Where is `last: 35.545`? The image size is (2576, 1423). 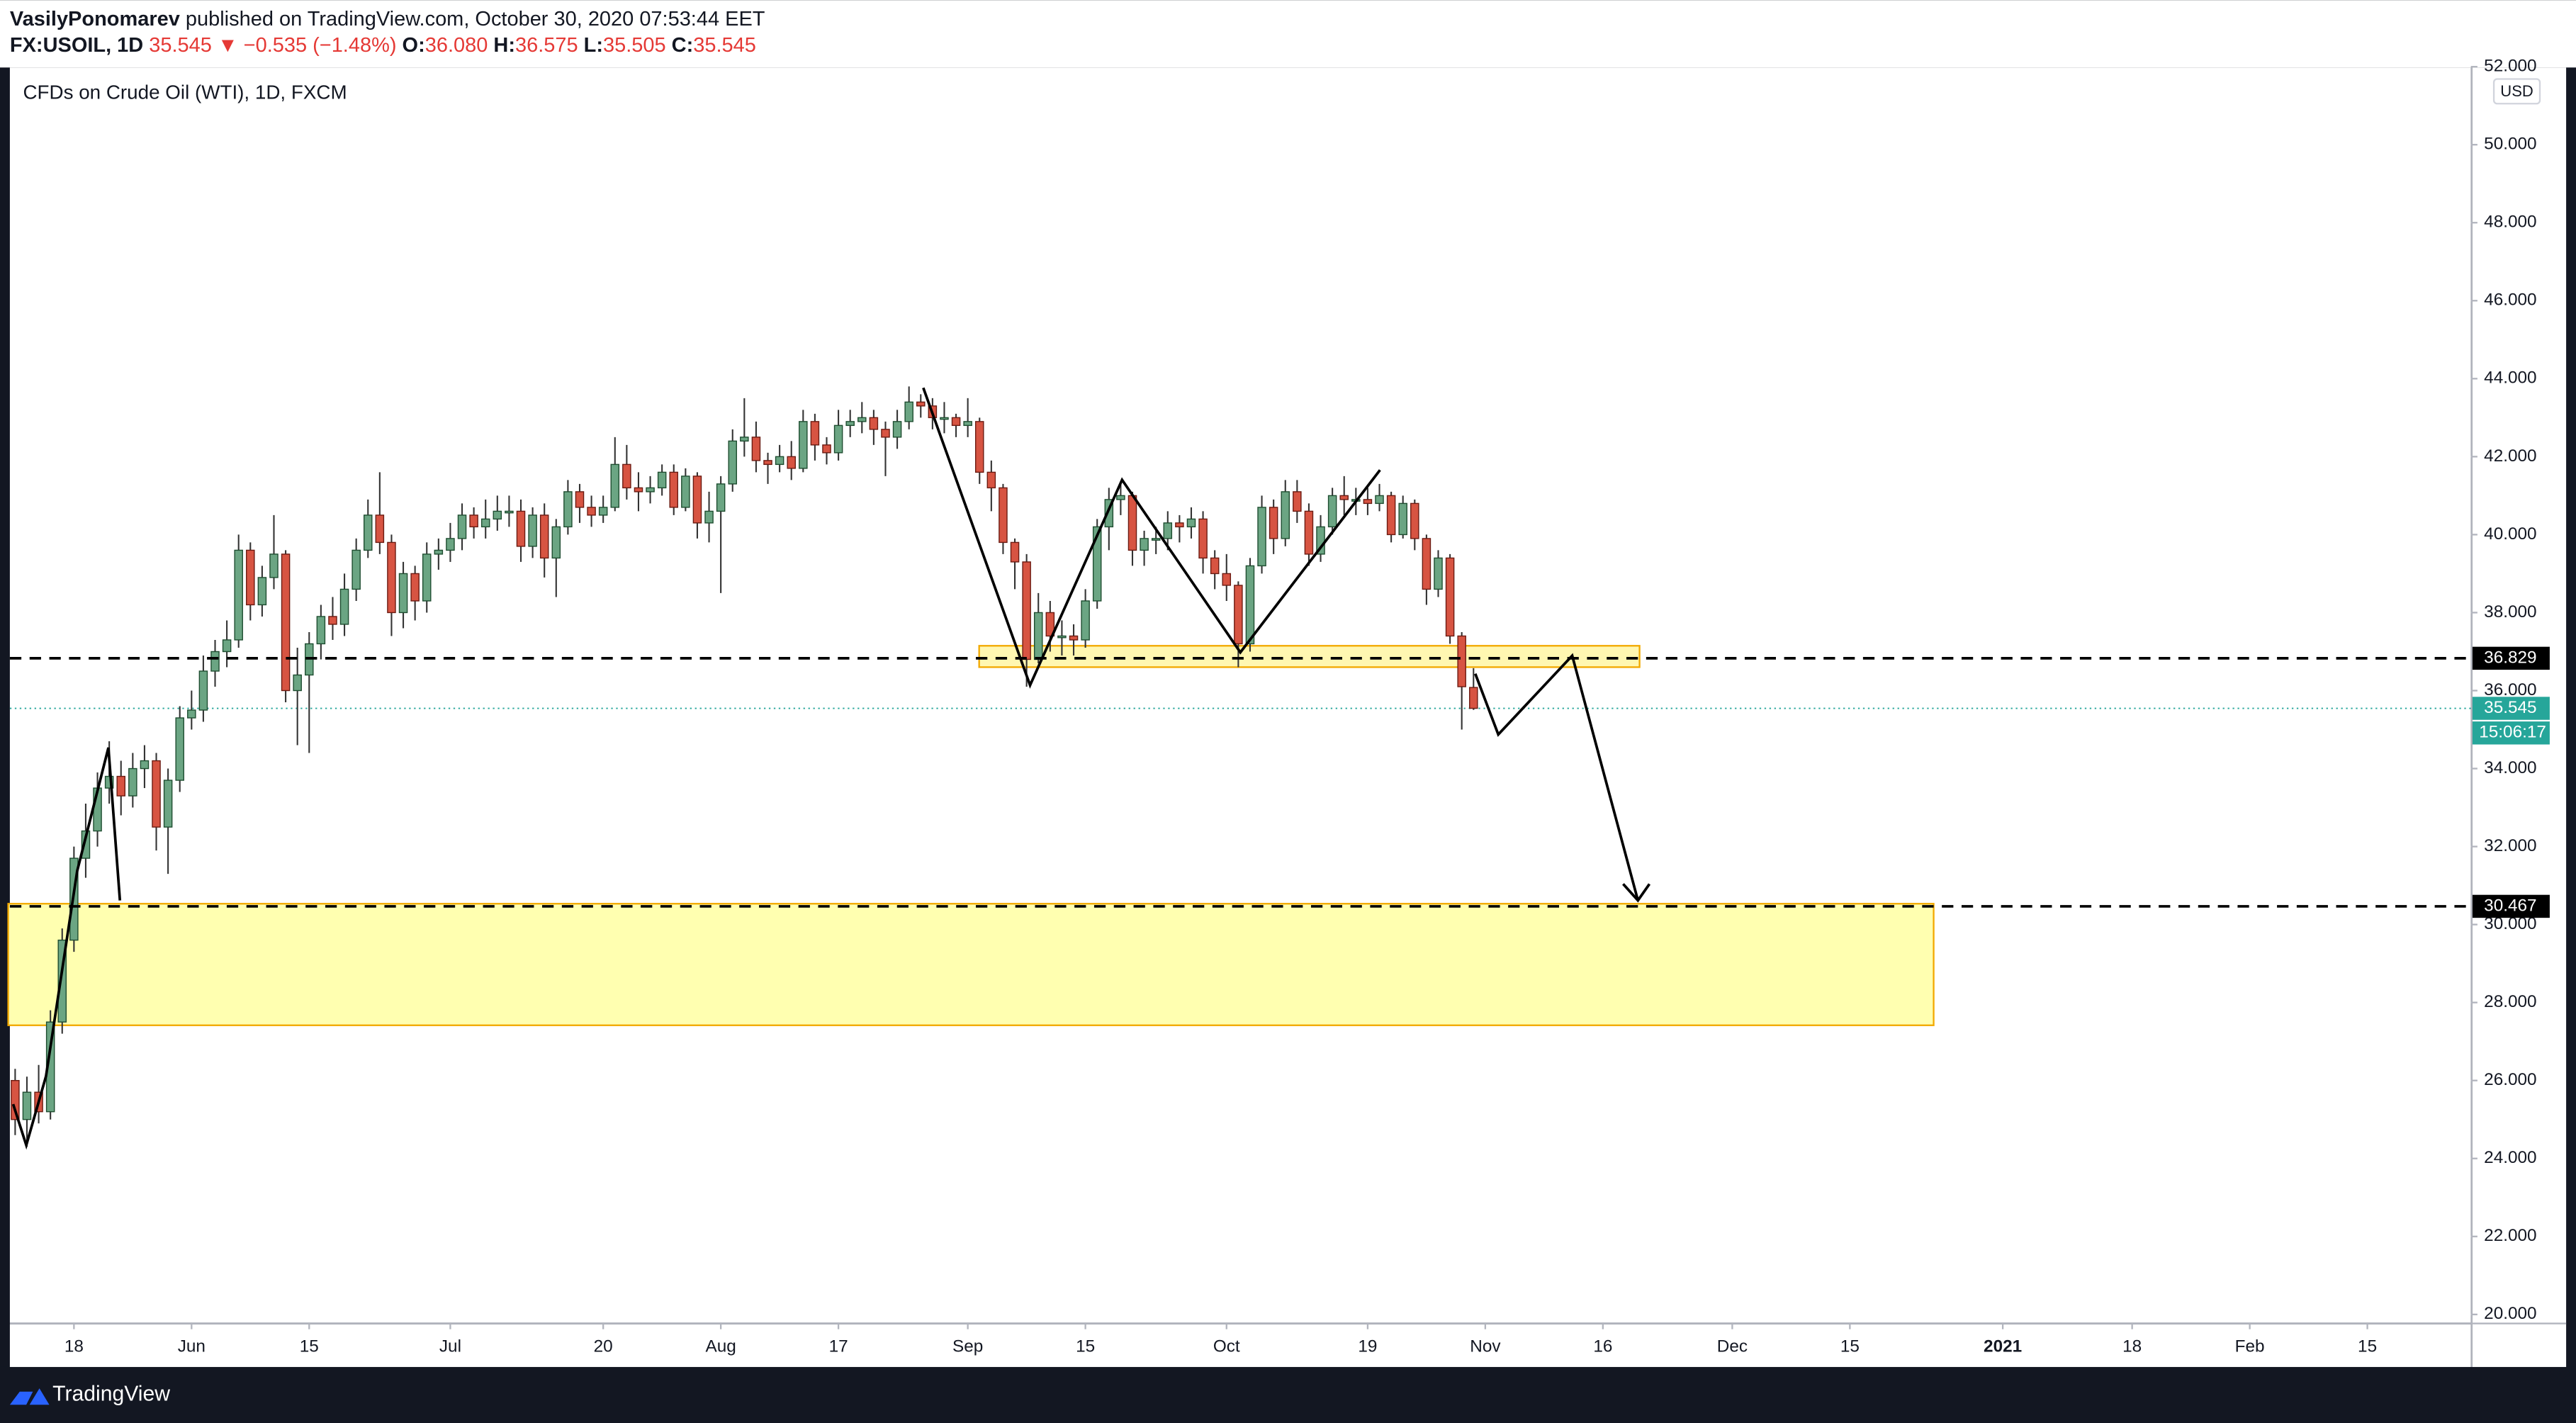
last: 35.545 is located at coordinates (180, 45).